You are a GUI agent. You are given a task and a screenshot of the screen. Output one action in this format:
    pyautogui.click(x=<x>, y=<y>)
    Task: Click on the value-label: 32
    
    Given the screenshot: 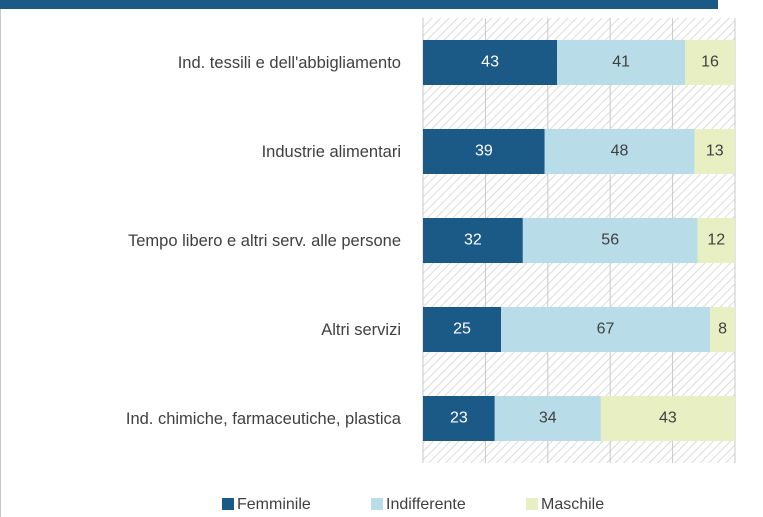 What is the action you would take?
    pyautogui.click(x=473, y=240)
    